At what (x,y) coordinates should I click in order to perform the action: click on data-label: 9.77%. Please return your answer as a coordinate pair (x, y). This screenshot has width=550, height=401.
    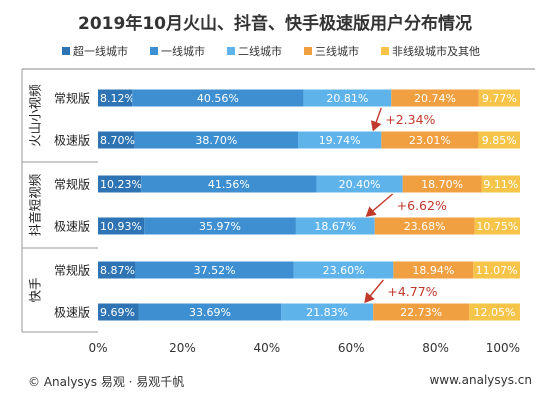
    Looking at the image, I should click on (499, 98).